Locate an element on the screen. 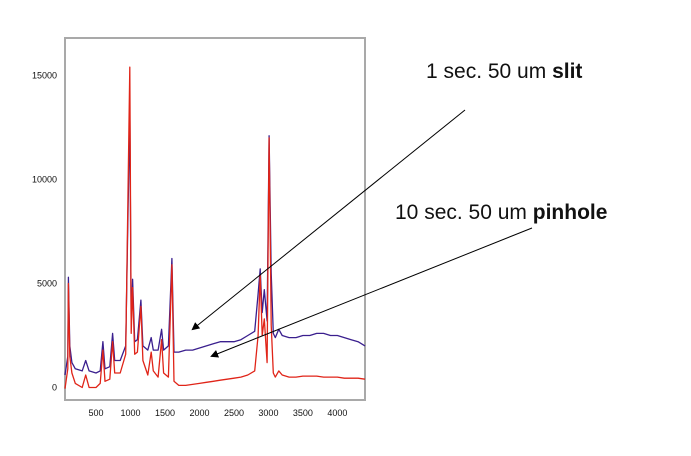  y-axis-ticks: 0 5000 10000 15000 is located at coordinates (44, 231).